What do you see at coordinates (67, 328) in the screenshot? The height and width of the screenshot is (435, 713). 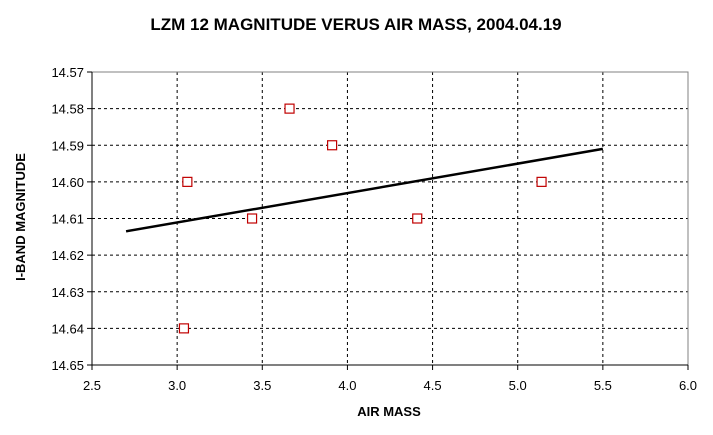 I see `y-tick-label: 14.64` at bounding box center [67, 328].